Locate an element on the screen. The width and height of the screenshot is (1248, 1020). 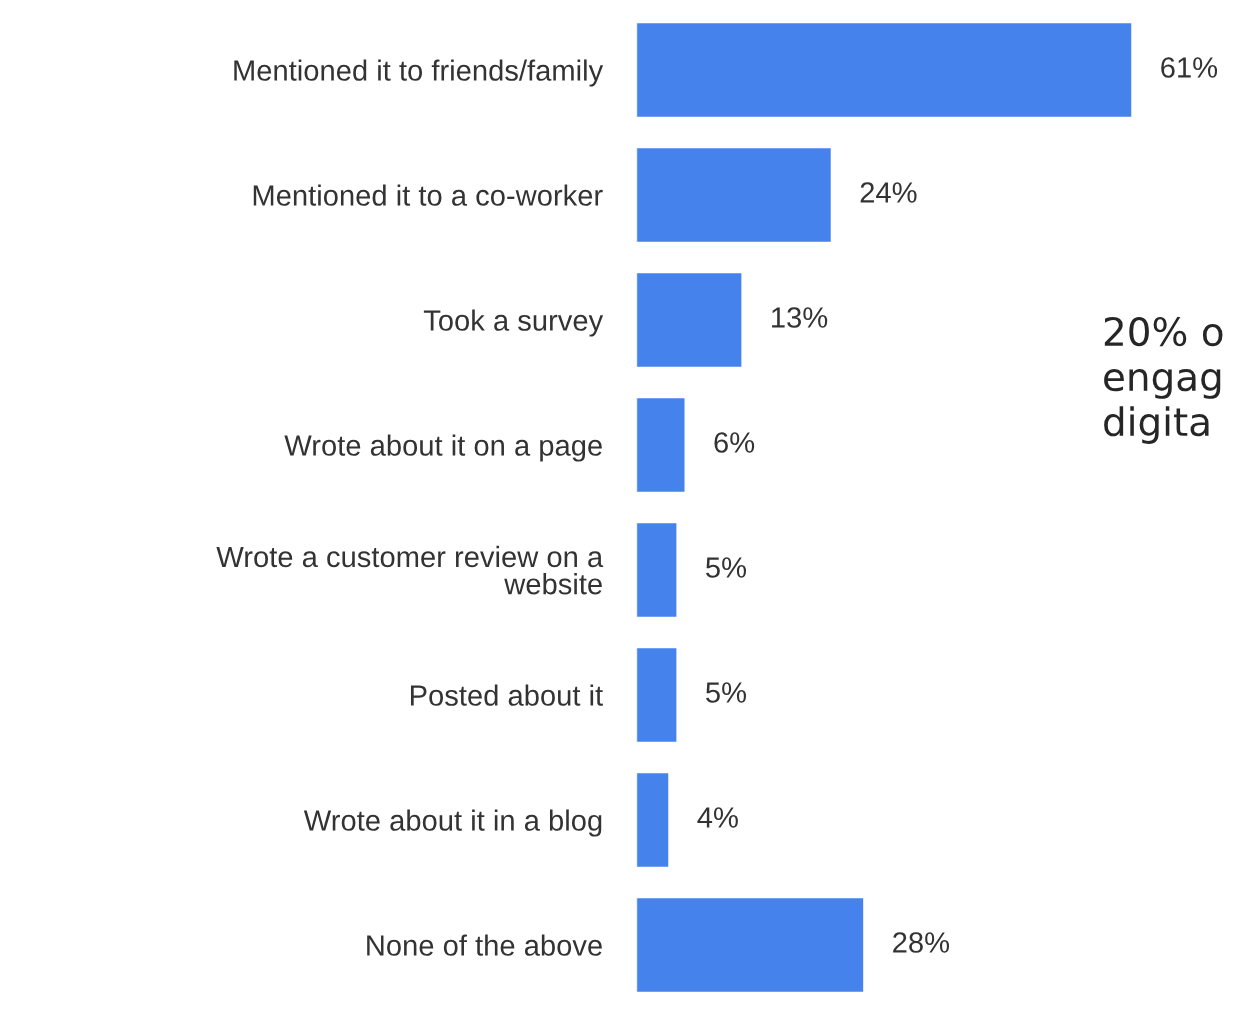
y-tick-label: Wrote a customer review on a website is located at coordinates (410, 570).